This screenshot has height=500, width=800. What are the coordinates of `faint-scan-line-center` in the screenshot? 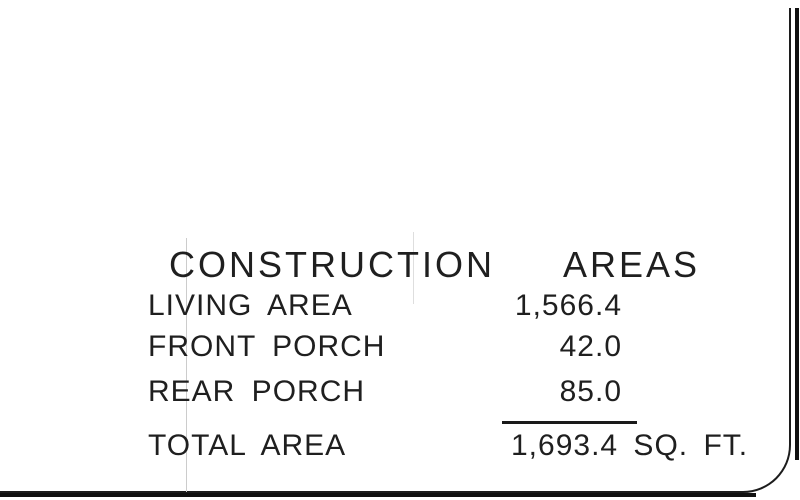 It's located at (413, 268).